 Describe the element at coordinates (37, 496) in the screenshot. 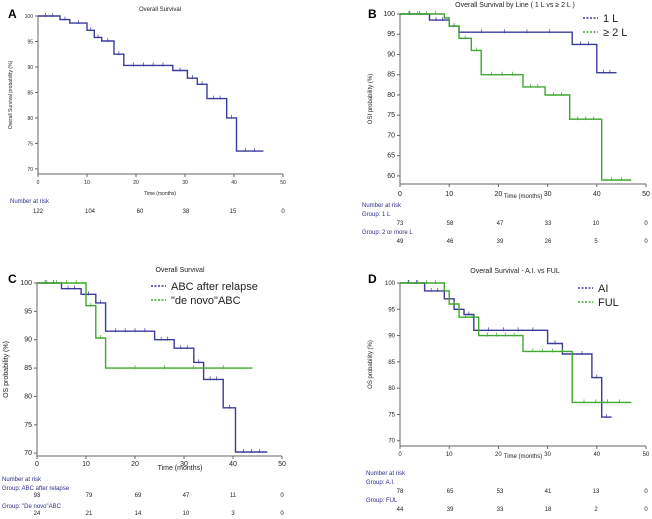

I see `risk-count: 93` at that location.